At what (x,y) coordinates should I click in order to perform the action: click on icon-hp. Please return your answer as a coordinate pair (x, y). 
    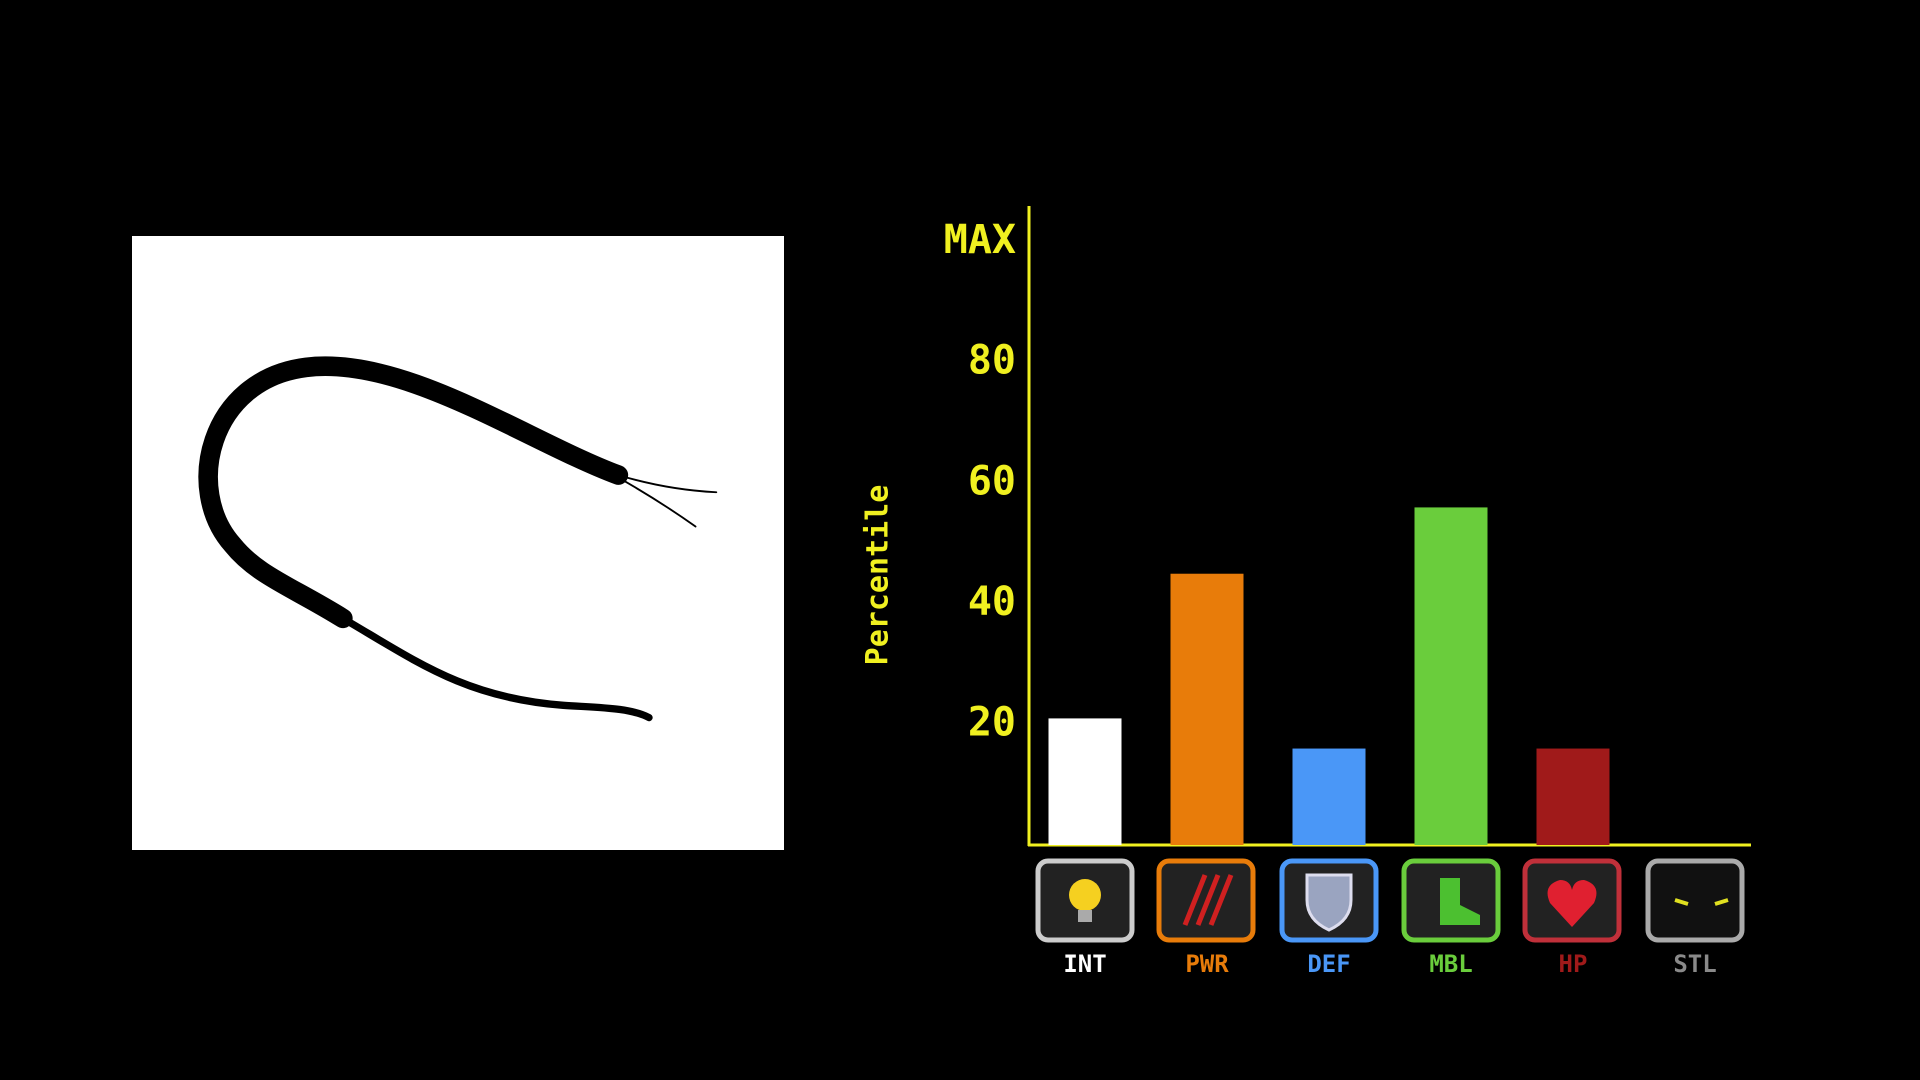
    Looking at the image, I should click on (1572, 900).